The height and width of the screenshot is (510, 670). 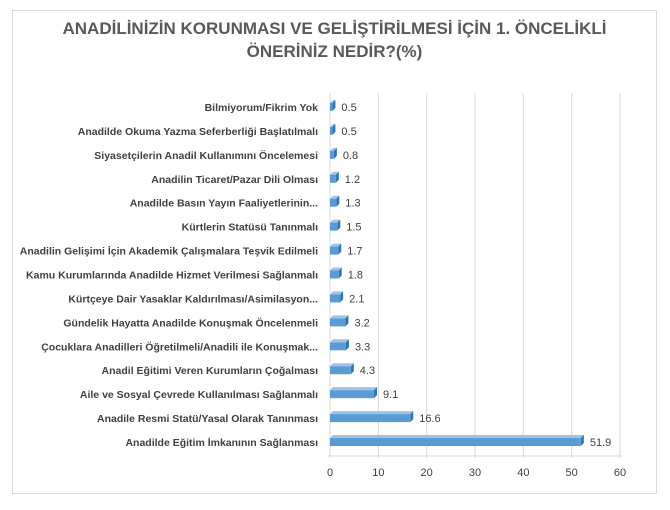 I want to click on data-label: 0.8, so click(x=350, y=156).